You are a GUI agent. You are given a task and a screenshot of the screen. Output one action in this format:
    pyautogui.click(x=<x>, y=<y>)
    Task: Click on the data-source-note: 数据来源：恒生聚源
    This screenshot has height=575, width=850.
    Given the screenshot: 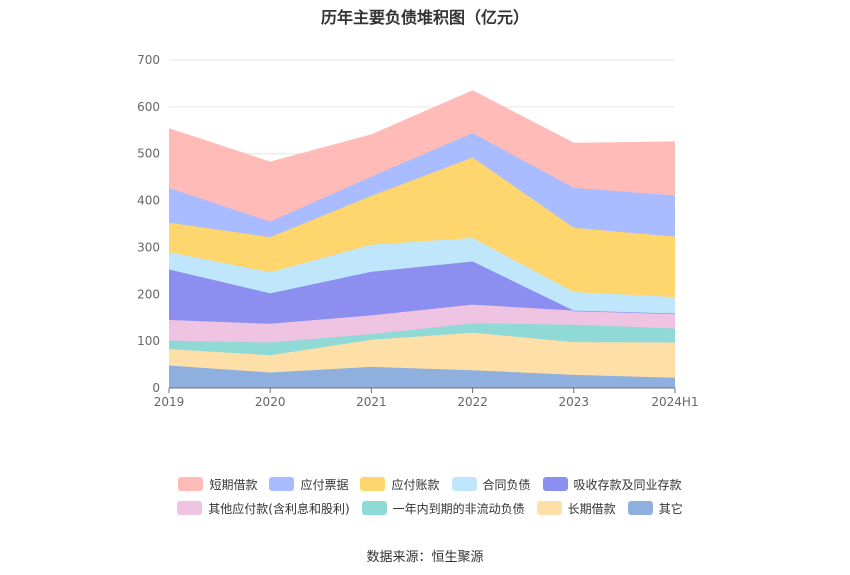 What is the action you would take?
    pyautogui.click(x=425, y=557)
    